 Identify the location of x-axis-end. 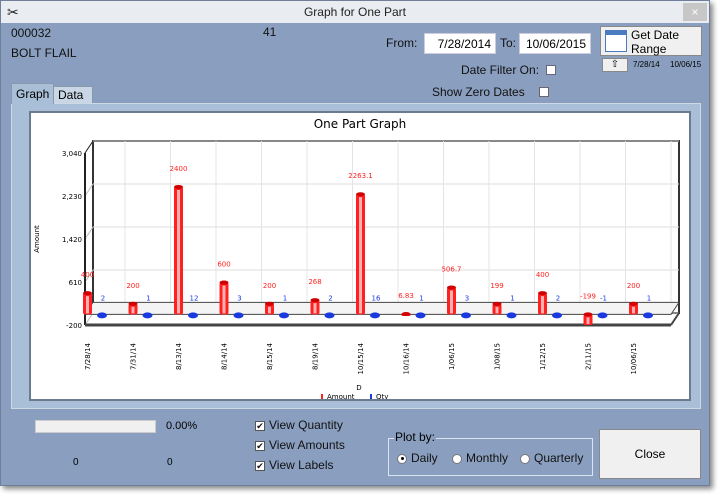
(675, 319).